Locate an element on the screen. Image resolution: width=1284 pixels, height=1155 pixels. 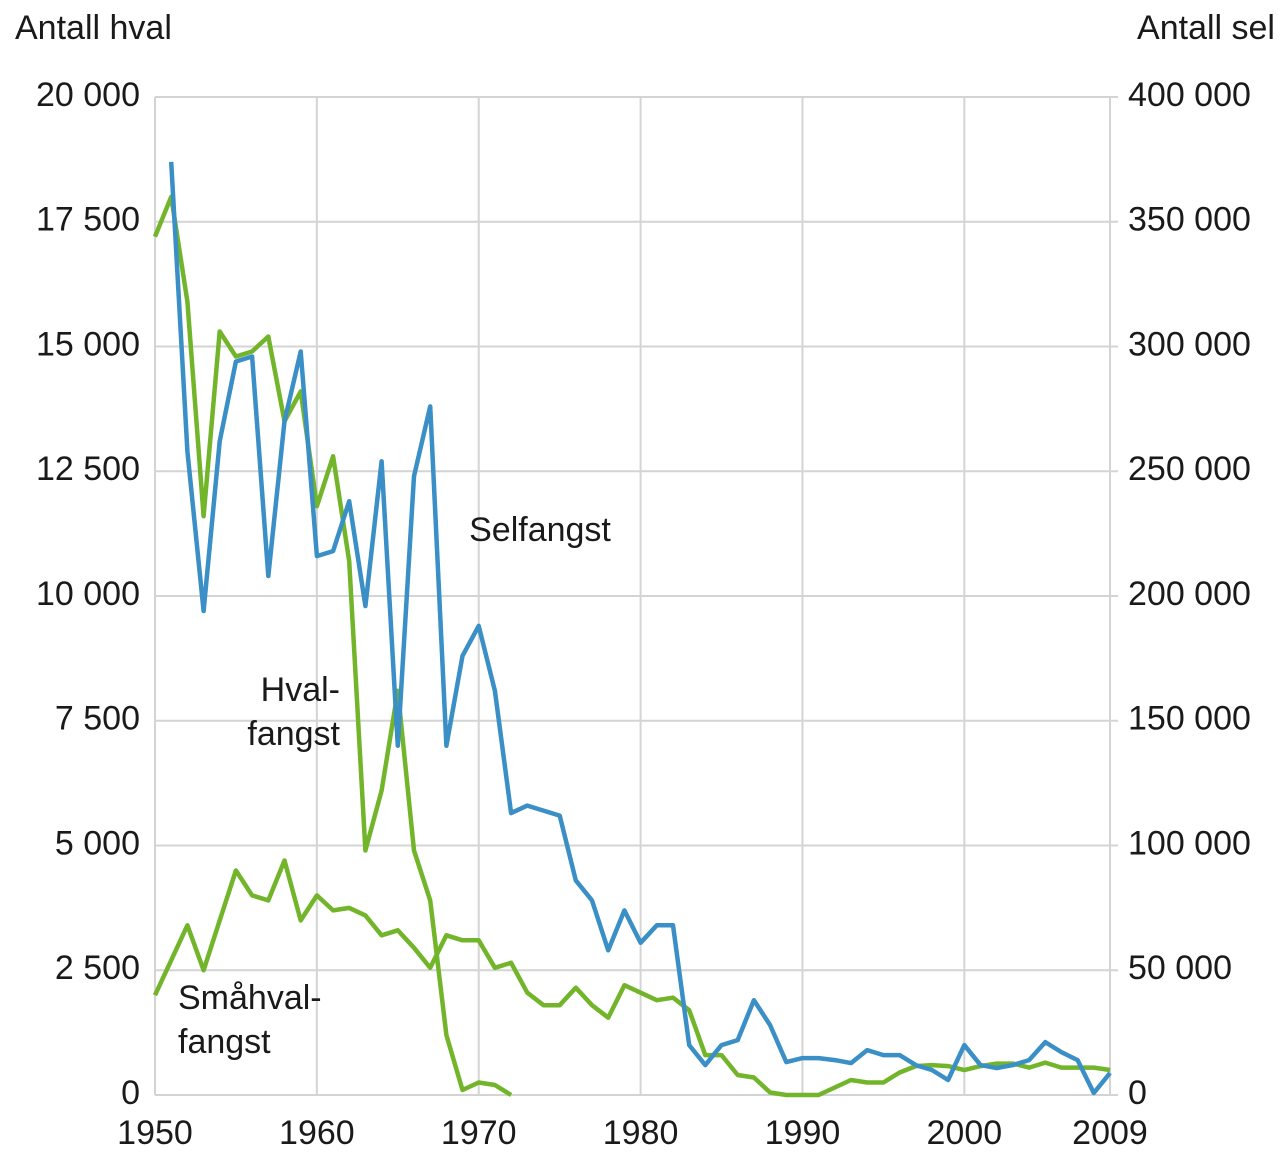
y2-tick-label: 250 000 is located at coordinates (1189, 469).